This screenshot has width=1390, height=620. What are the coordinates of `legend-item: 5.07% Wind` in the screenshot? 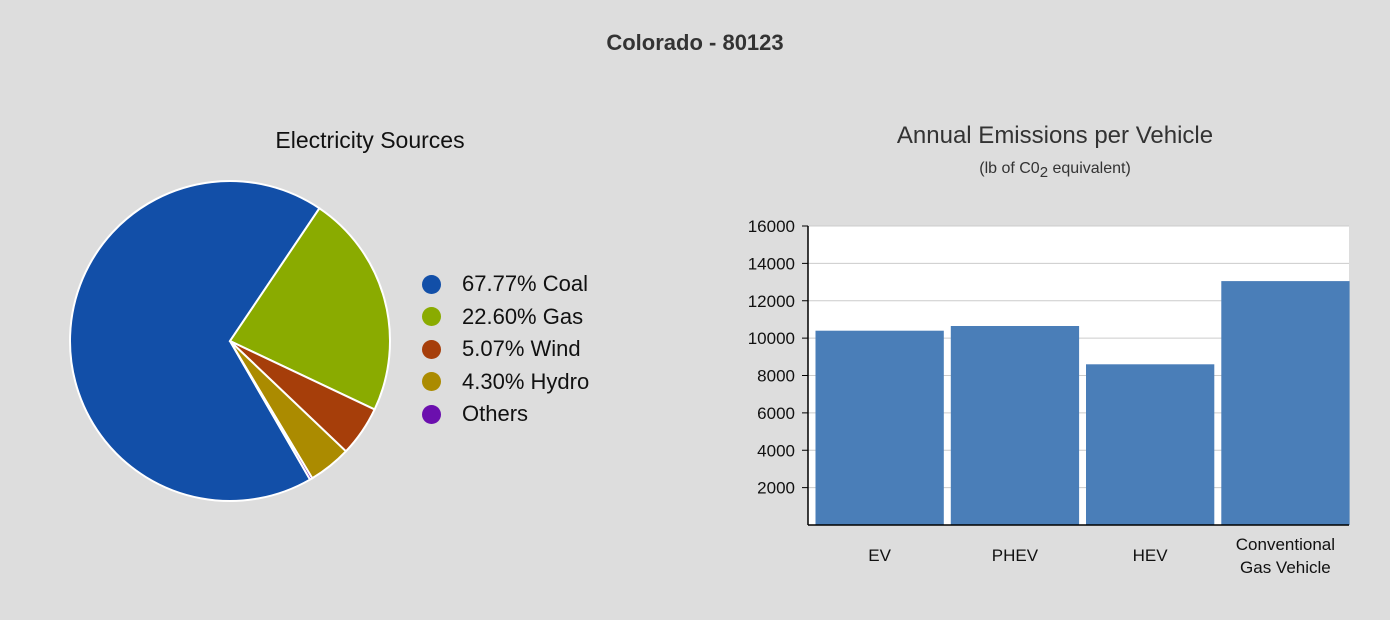 It's located at (505, 349).